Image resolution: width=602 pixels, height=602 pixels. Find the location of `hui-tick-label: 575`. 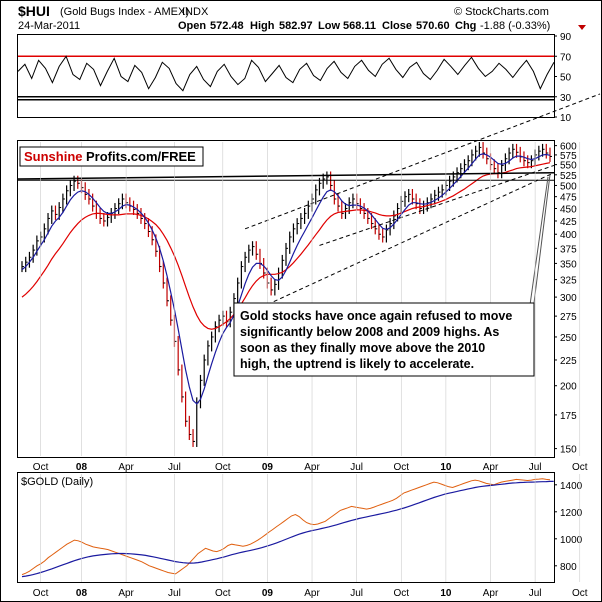

hui-tick-label: 575 is located at coordinates (568, 156).